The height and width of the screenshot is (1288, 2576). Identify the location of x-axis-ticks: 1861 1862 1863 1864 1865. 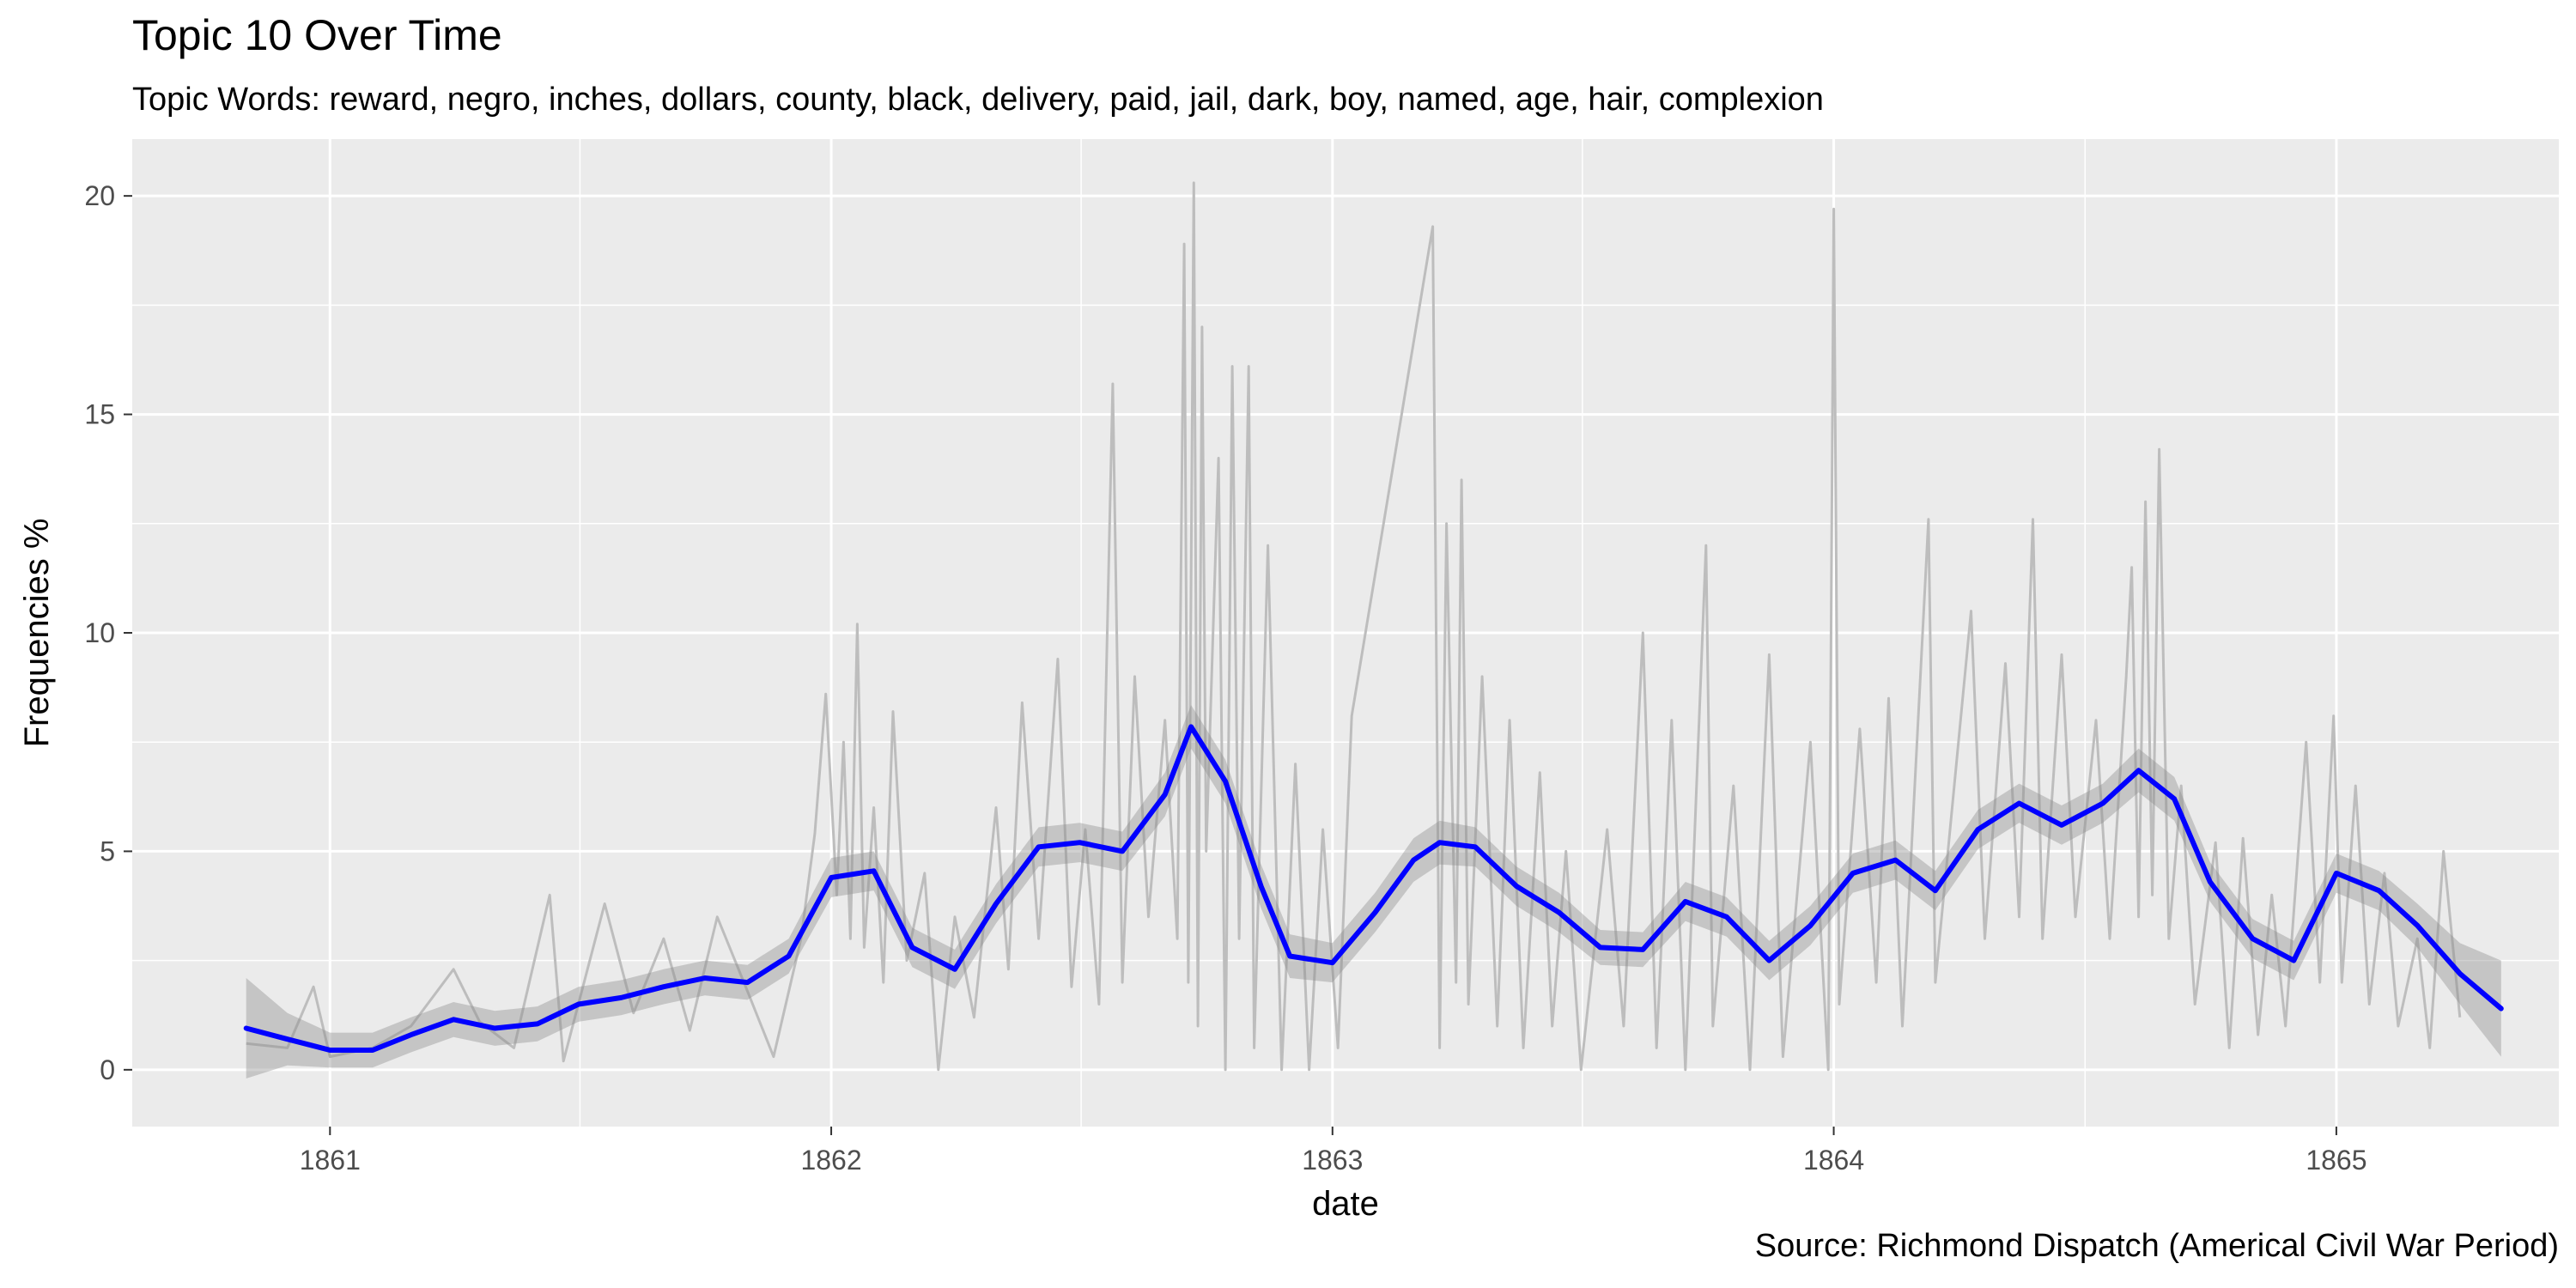
(1334, 1151).